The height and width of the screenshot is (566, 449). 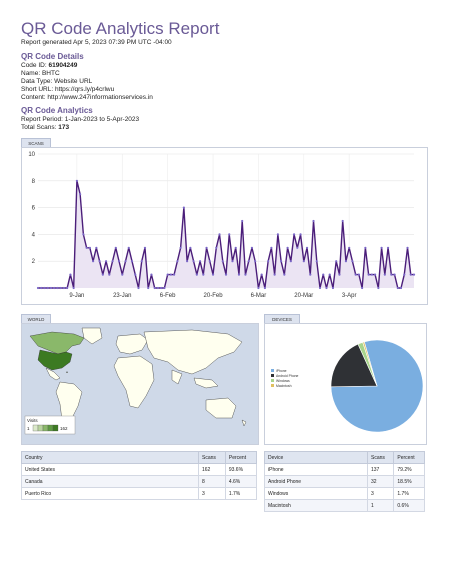 What do you see at coordinates (354, 365) in the screenshot?
I see `pie-slice-android-phone` at bounding box center [354, 365].